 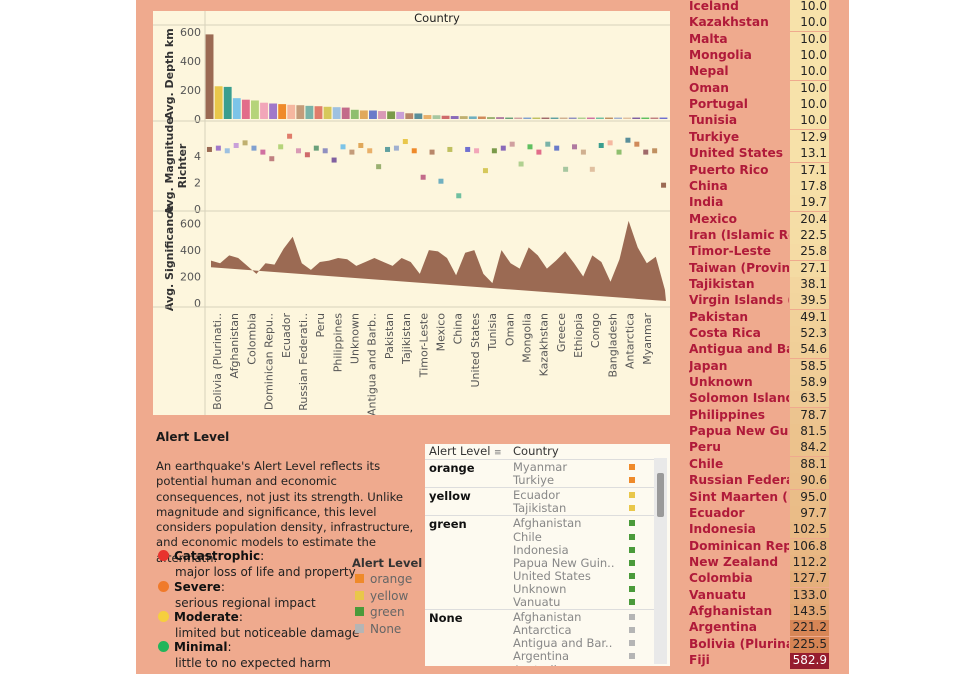 I want to click on table-row: Antigua and Bar.., so click(x=563, y=643).